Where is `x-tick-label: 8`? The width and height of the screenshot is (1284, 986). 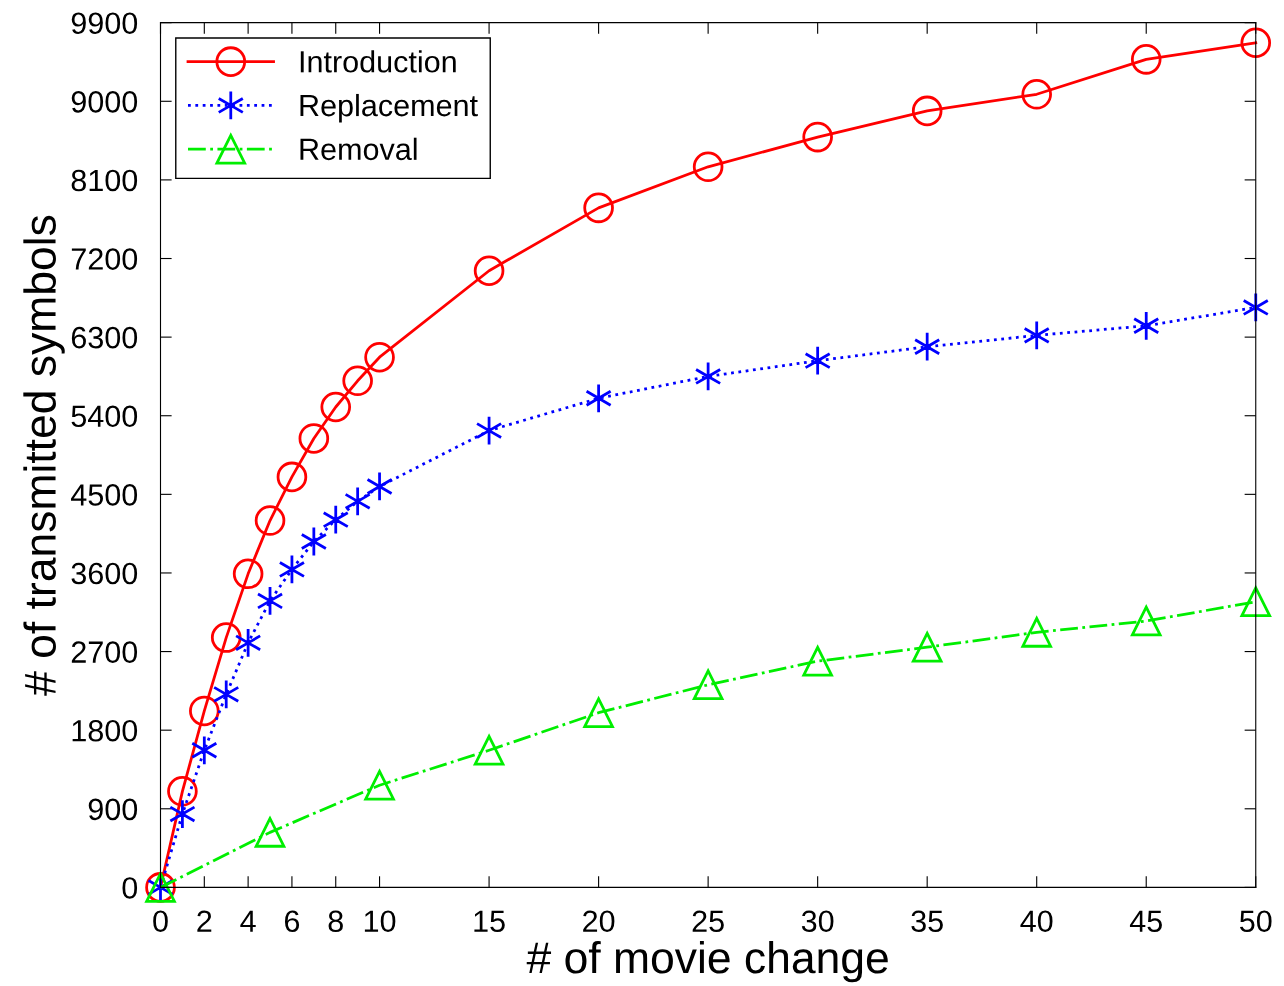 x-tick-label: 8 is located at coordinates (335, 921).